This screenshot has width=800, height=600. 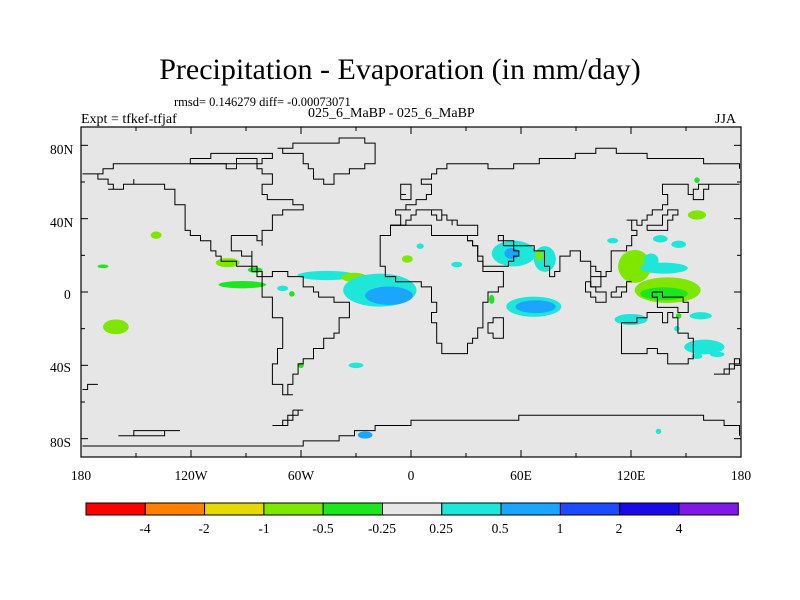 What do you see at coordinates (500, 528) in the screenshot?
I see `colorbar-label-7: 0.5` at bounding box center [500, 528].